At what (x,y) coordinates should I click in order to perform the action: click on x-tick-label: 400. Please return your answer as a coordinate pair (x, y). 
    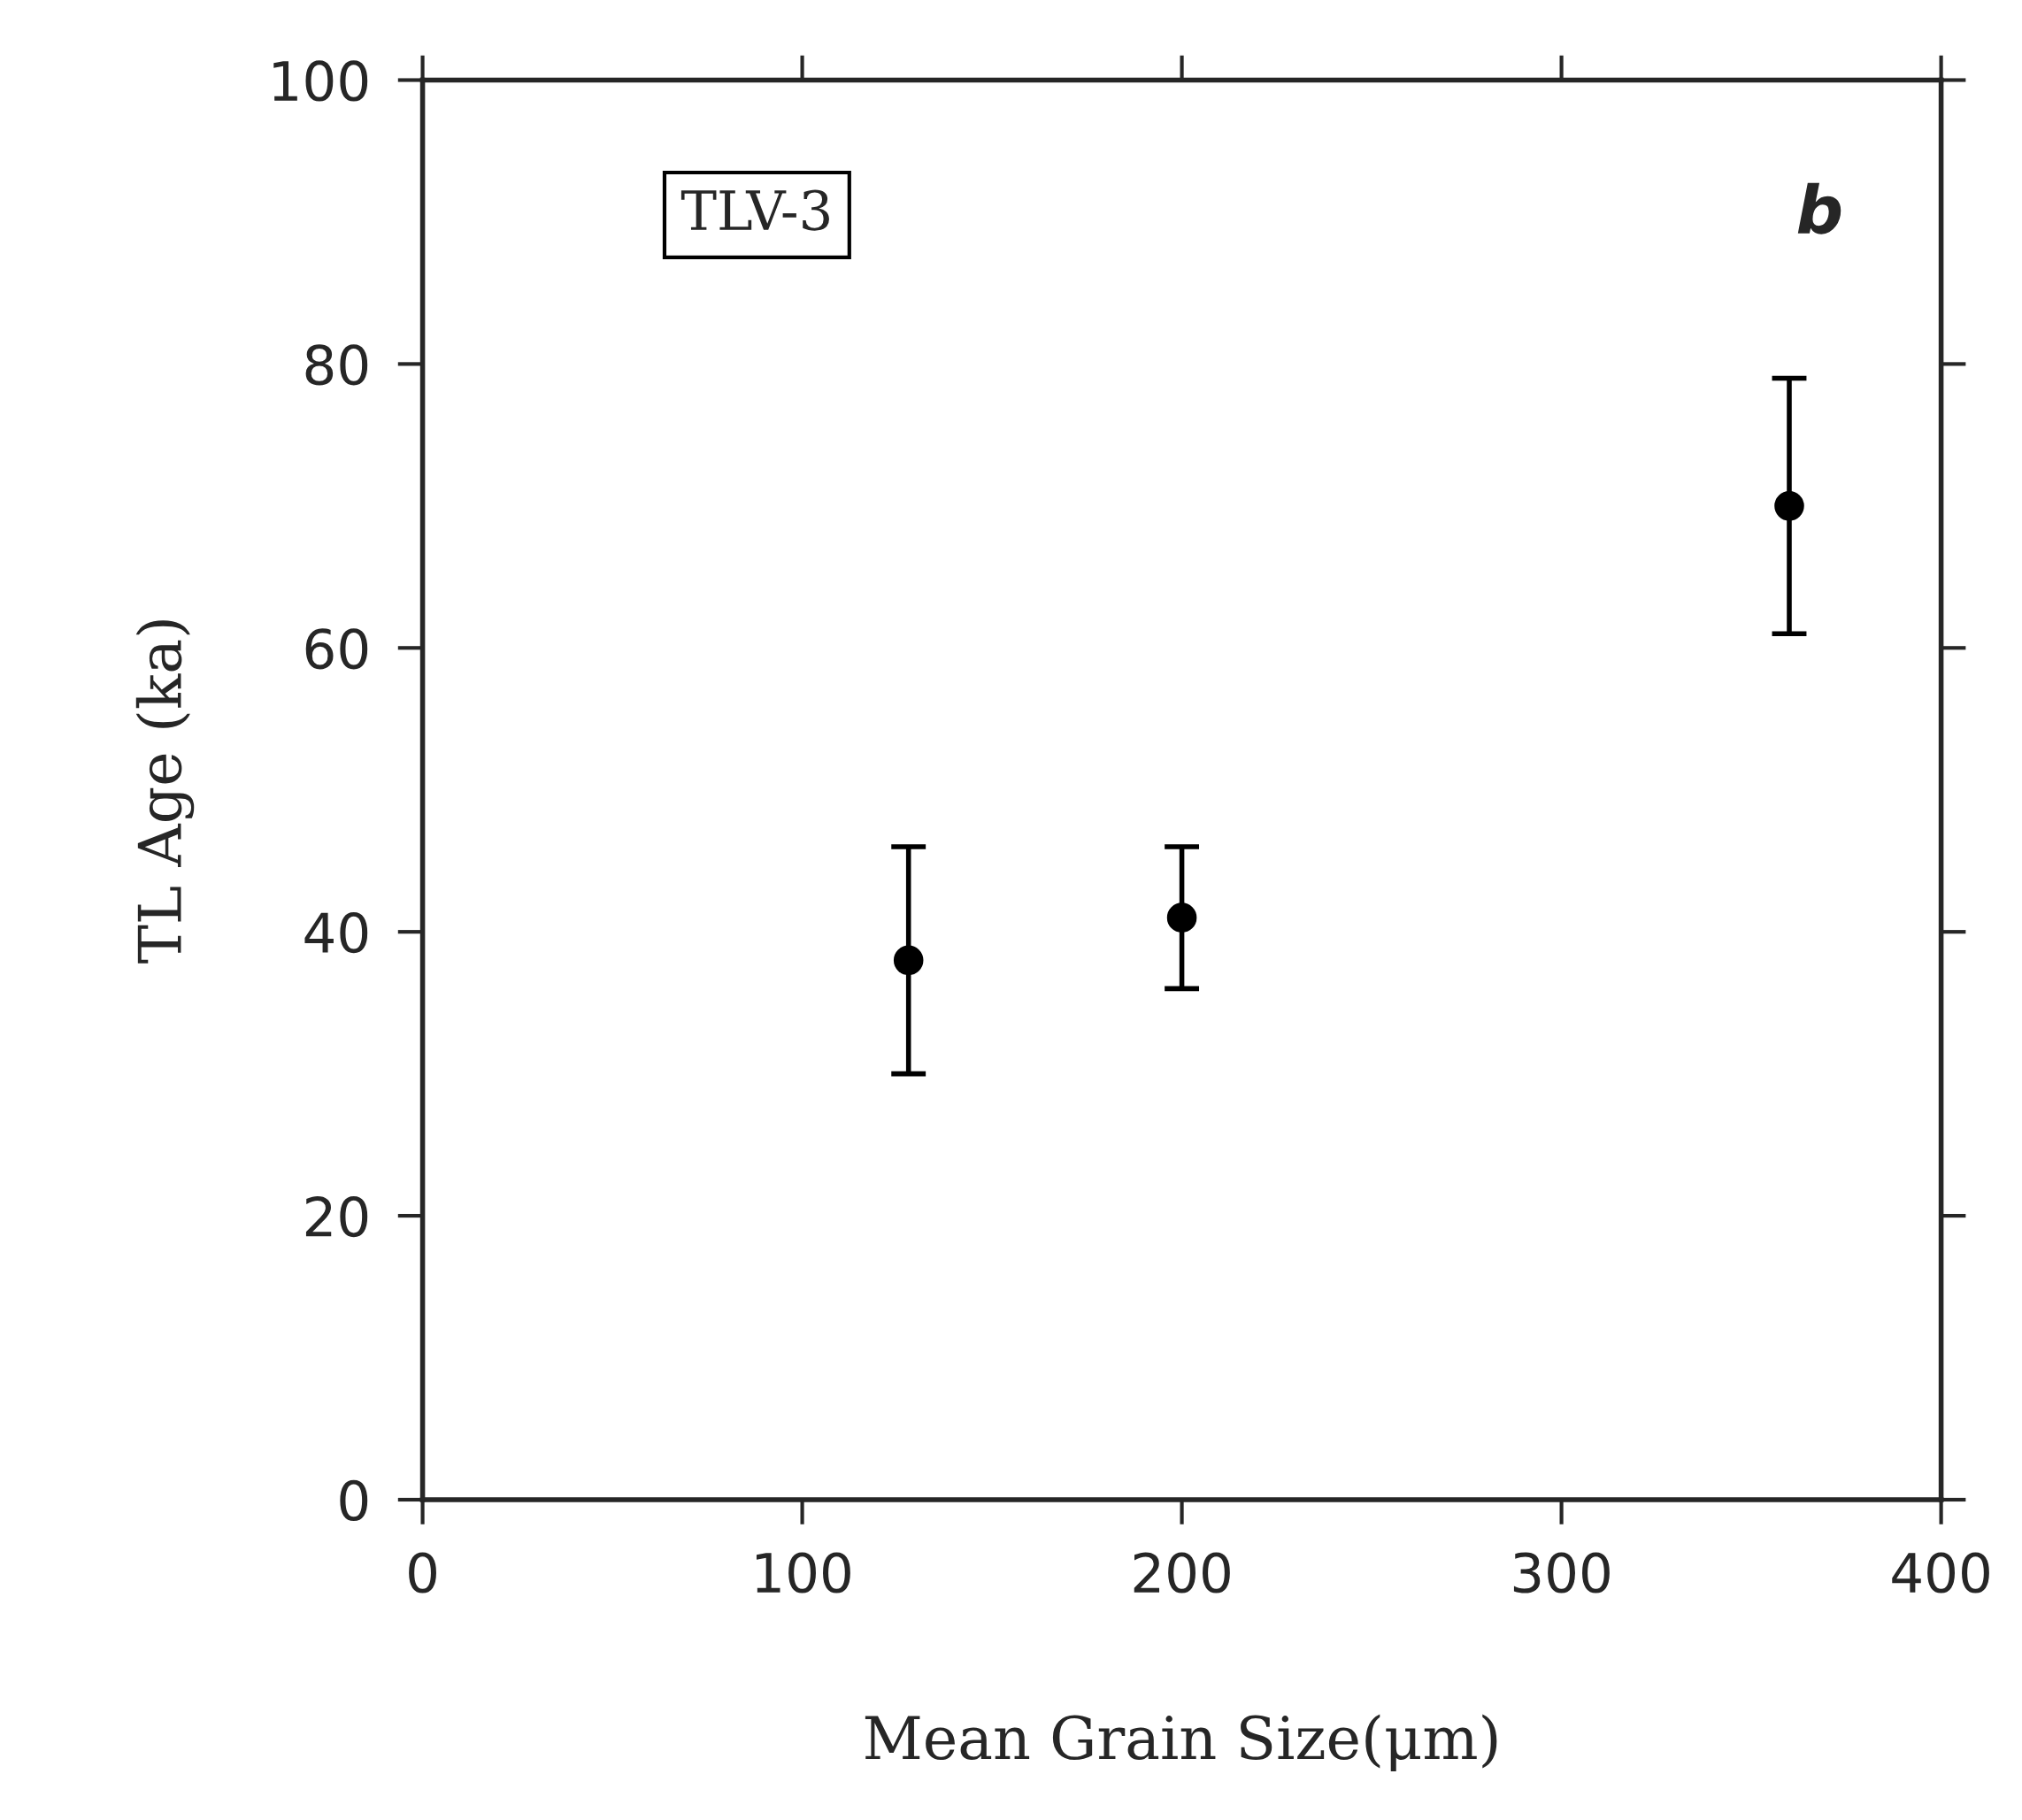
    Looking at the image, I should click on (1940, 1572).